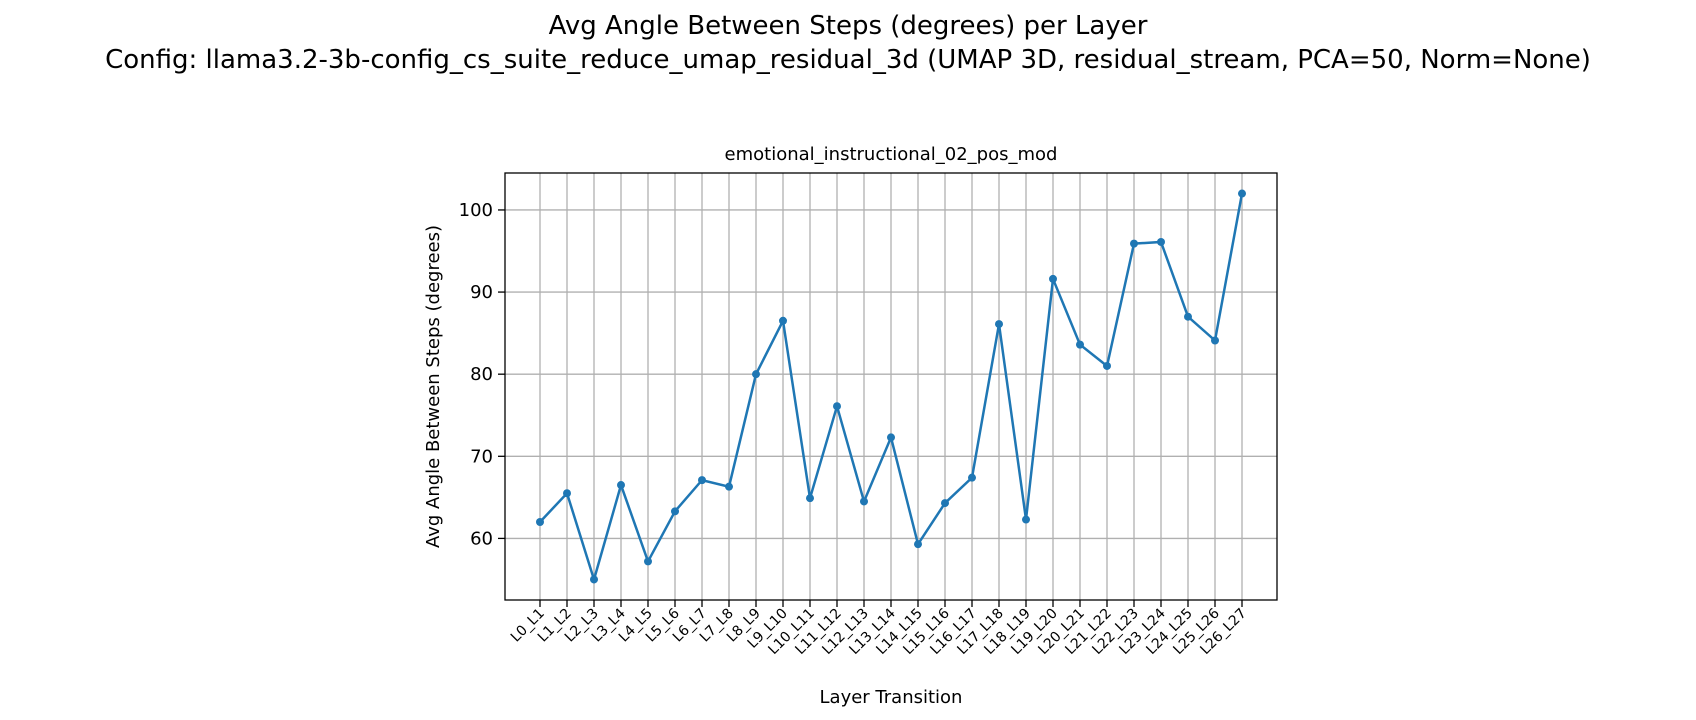 The height and width of the screenshot is (720, 1696). Describe the element at coordinates (433, 386) in the screenshot. I see `y-axis-label: Avg Angle Between Steps (degrees)` at that location.